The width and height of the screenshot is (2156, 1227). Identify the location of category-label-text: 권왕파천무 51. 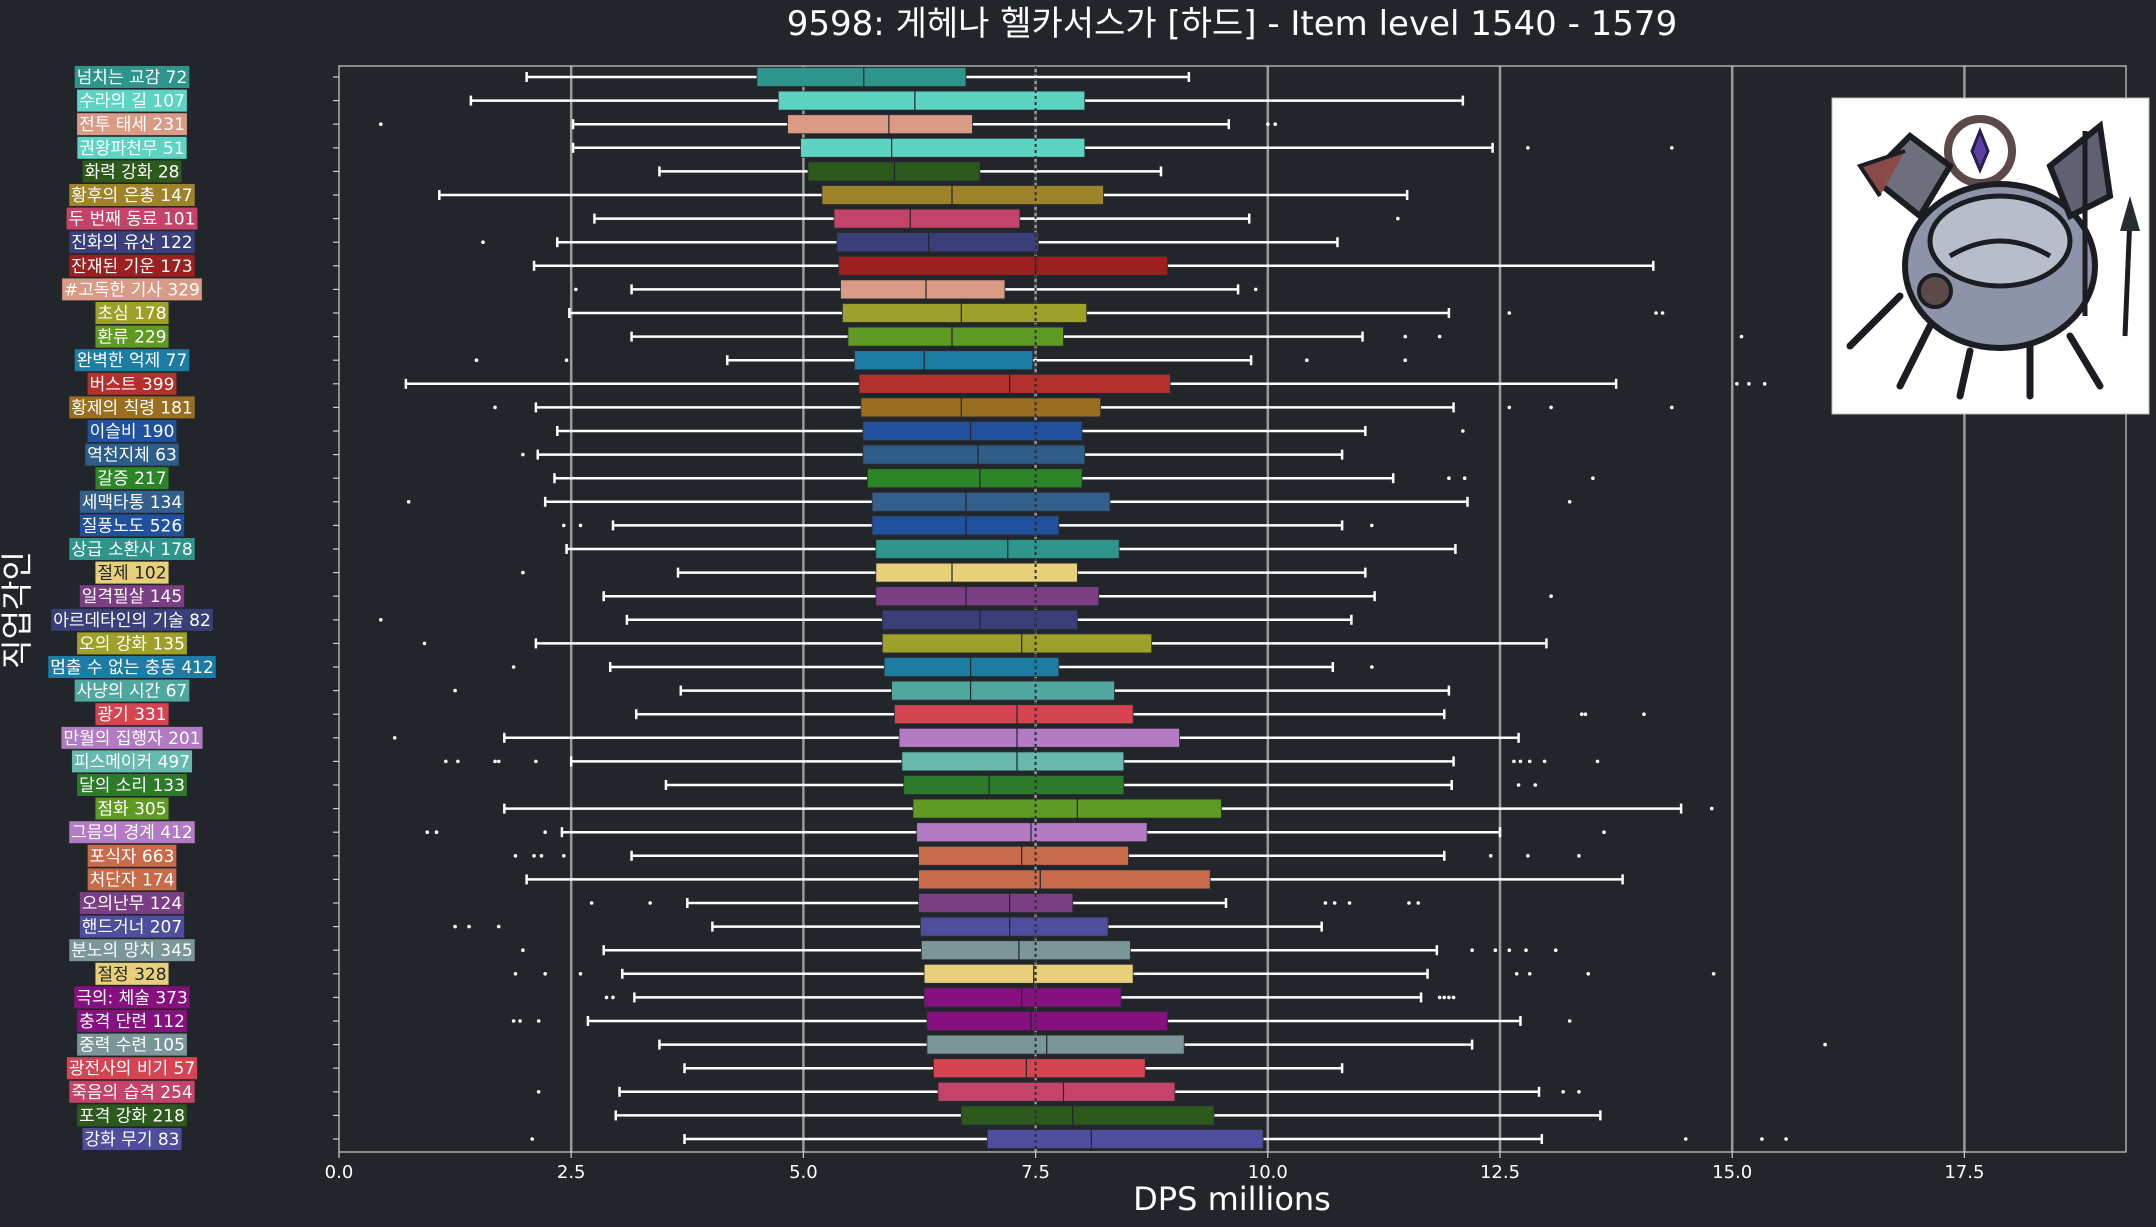
(131, 149).